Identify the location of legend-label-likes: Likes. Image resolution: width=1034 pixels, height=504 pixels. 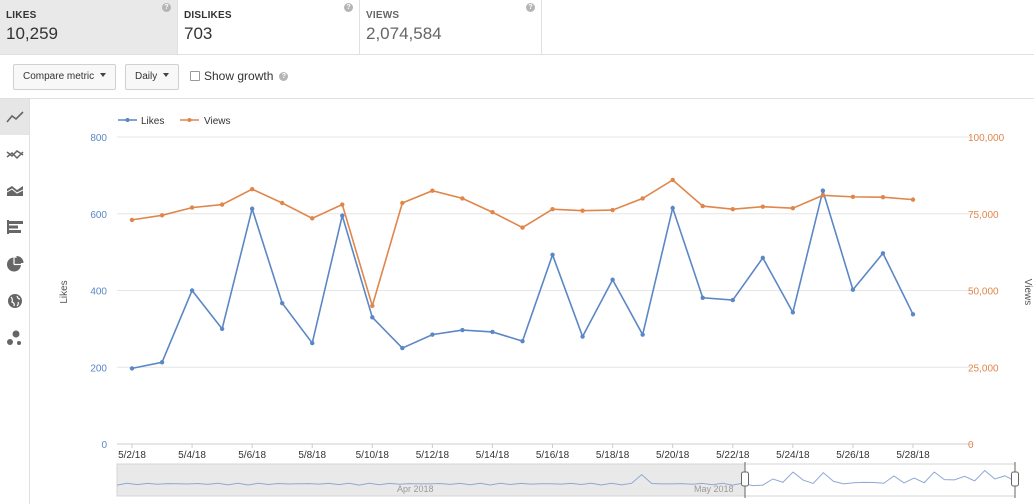
(152, 121).